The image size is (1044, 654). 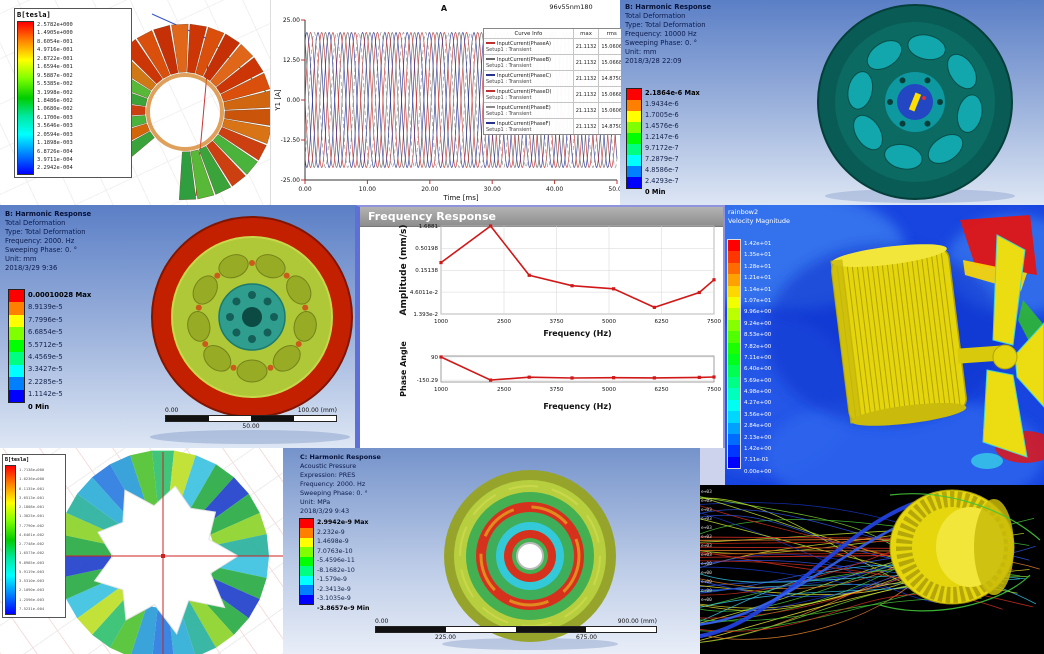 What do you see at coordinates (45, 369) in the screenshot?
I see `legend-value: 3.3427e-5` at bounding box center [45, 369].